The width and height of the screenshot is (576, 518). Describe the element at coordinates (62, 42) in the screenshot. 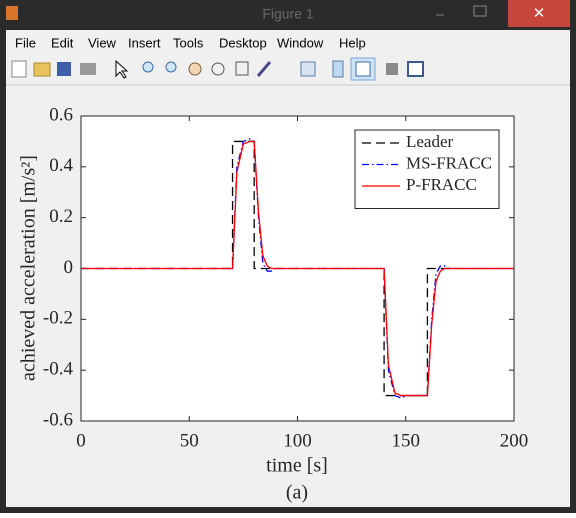

I see `menu-item: Edit` at that location.